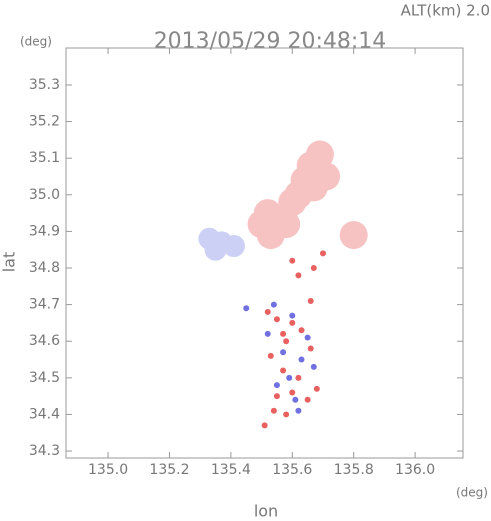 Image resolution: width=491 pixels, height=521 pixels. What do you see at coordinates (445, 11) in the screenshot?
I see `annotation: ALT(km) 2.0` at bounding box center [445, 11].